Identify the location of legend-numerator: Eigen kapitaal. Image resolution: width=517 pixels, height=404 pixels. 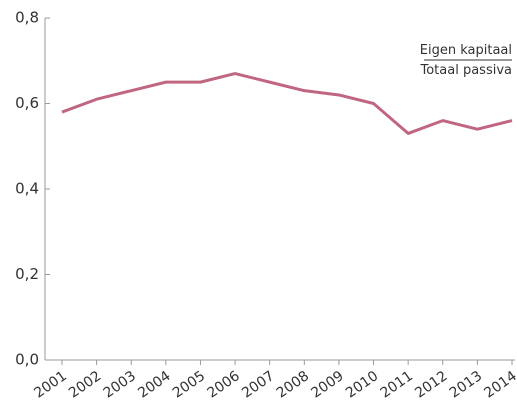
(466, 50).